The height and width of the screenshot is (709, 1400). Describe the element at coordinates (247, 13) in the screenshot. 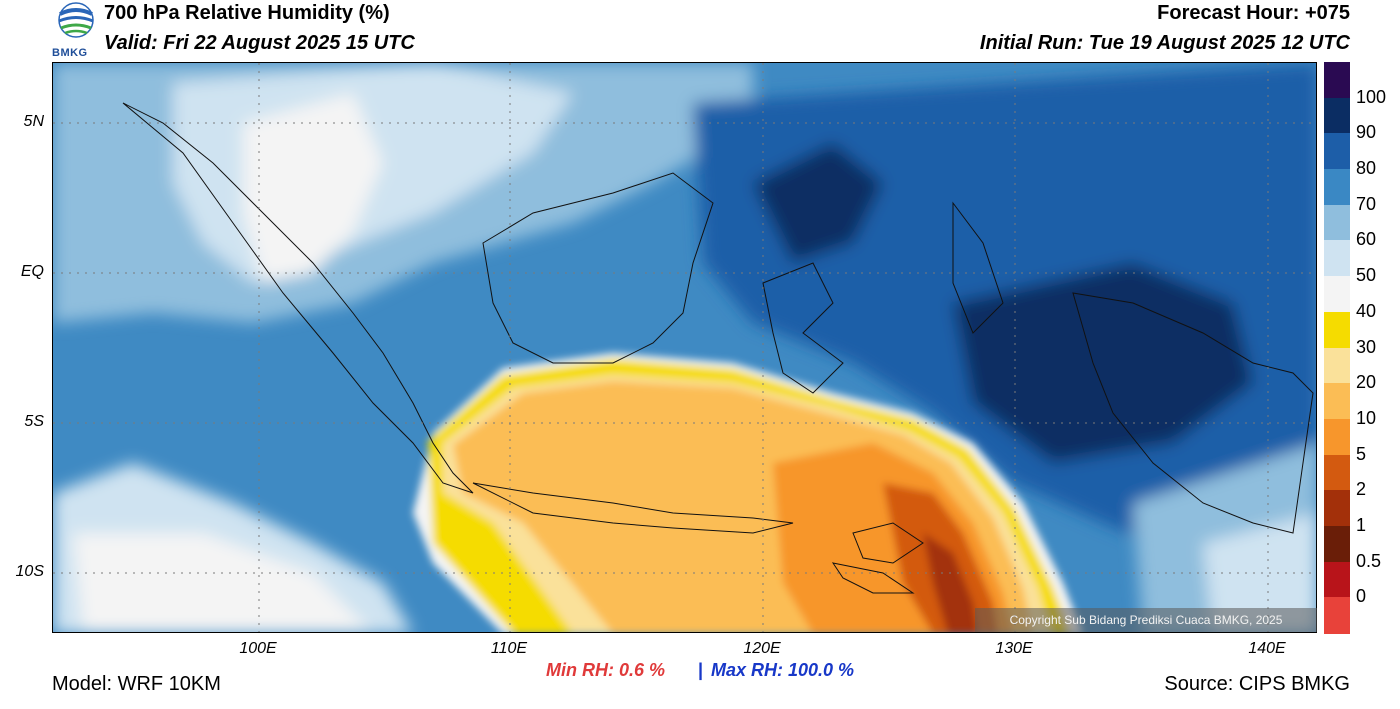

I see `chart-title: 700 hPa Relative Humidity (%)` at that location.